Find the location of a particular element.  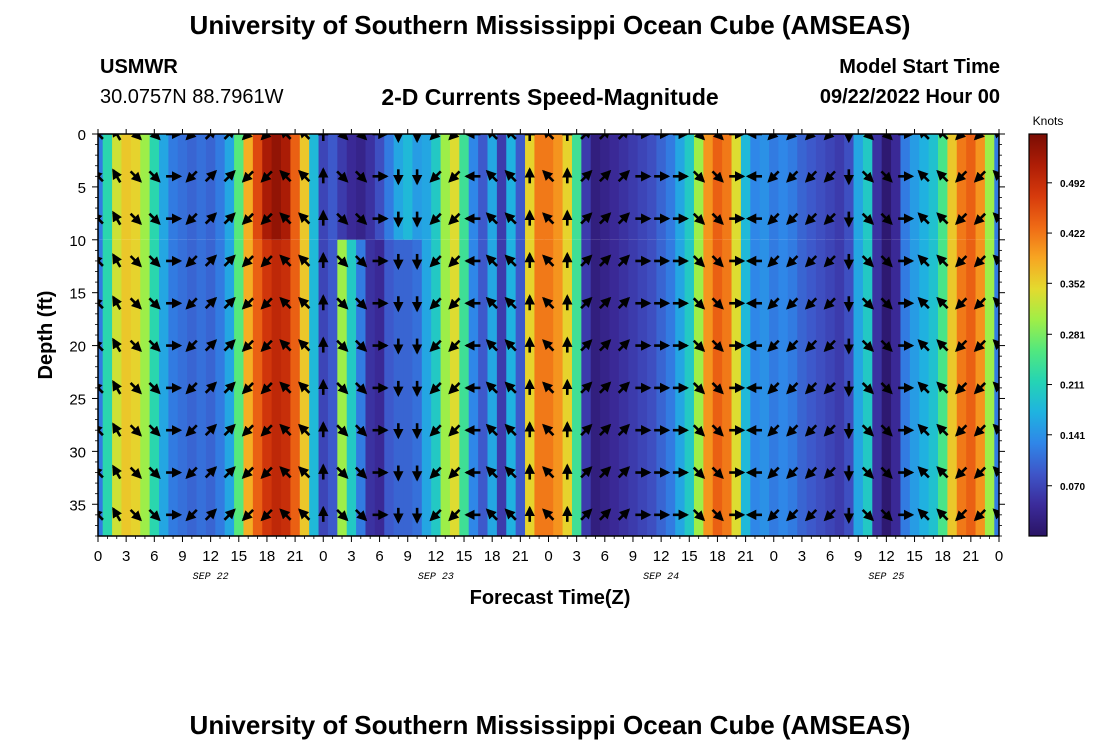

x-tick-label: 6 is located at coordinates (154, 556).